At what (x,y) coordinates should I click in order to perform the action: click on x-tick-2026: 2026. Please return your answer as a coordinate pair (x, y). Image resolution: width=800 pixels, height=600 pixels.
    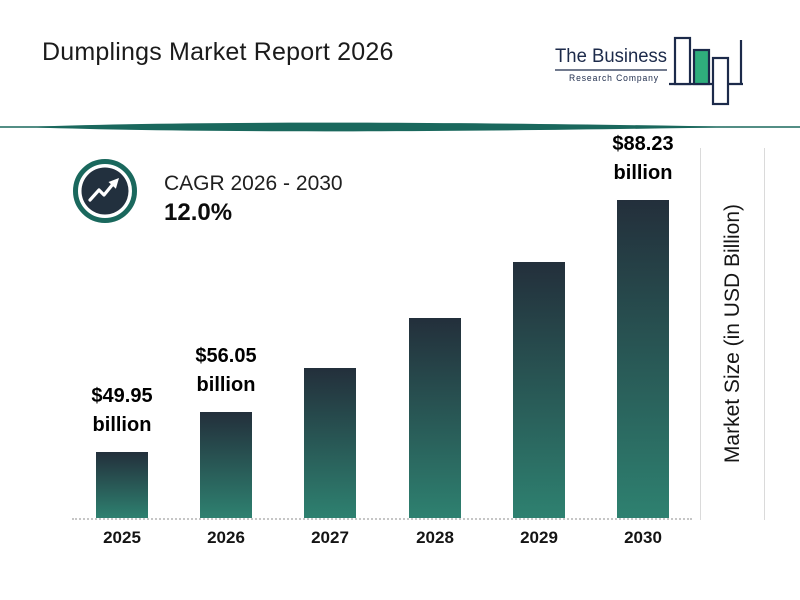
    Looking at the image, I should click on (226, 537).